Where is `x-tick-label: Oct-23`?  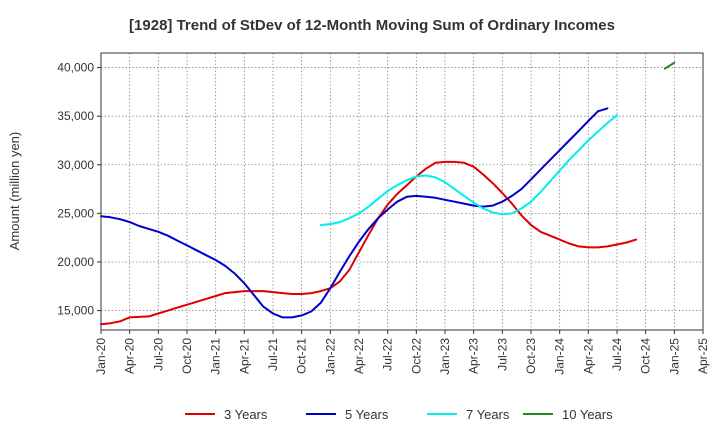
x-tick-label: Oct-23 is located at coordinates (531, 356).